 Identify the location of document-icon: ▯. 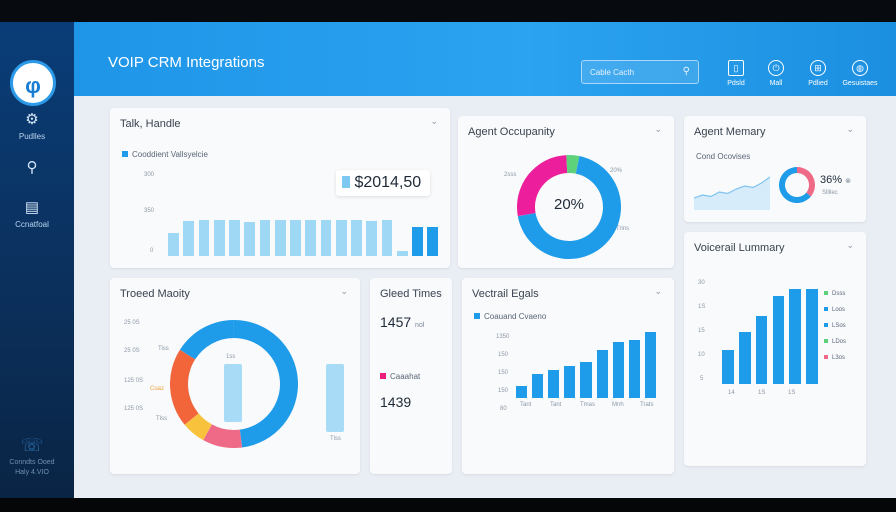
(736, 68).